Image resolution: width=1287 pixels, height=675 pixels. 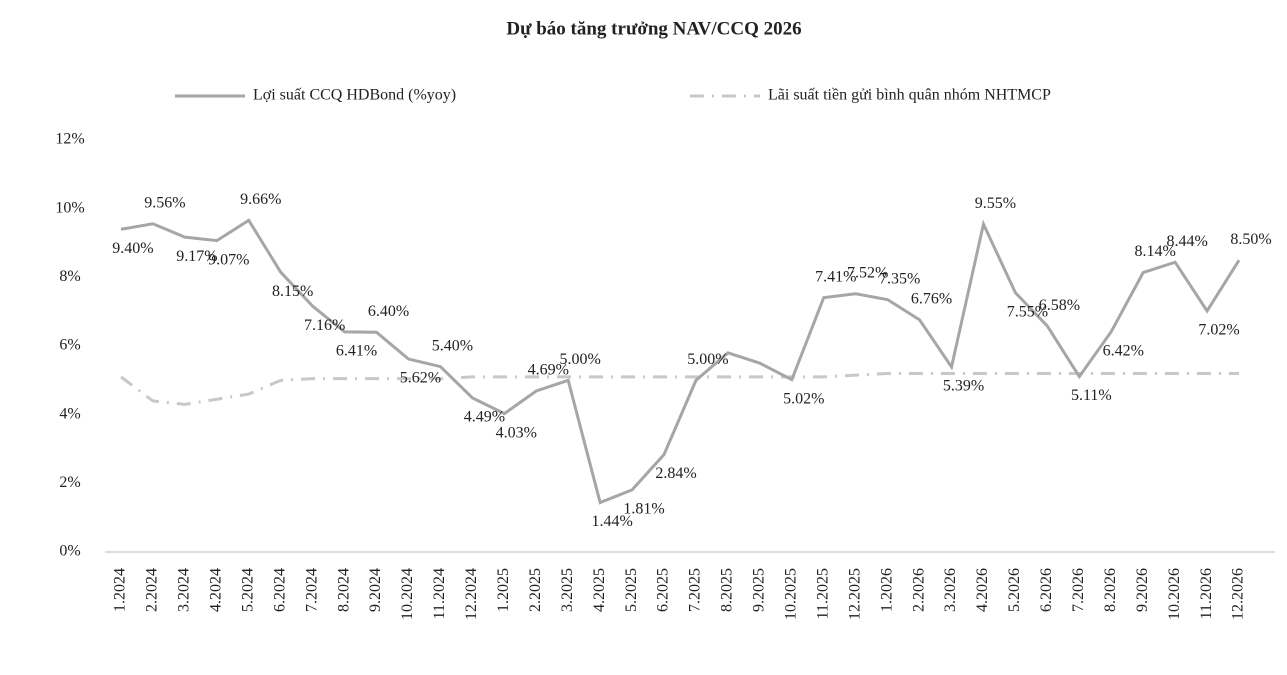 I want to click on data-label: 1.44%, so click(x=611, y=521).